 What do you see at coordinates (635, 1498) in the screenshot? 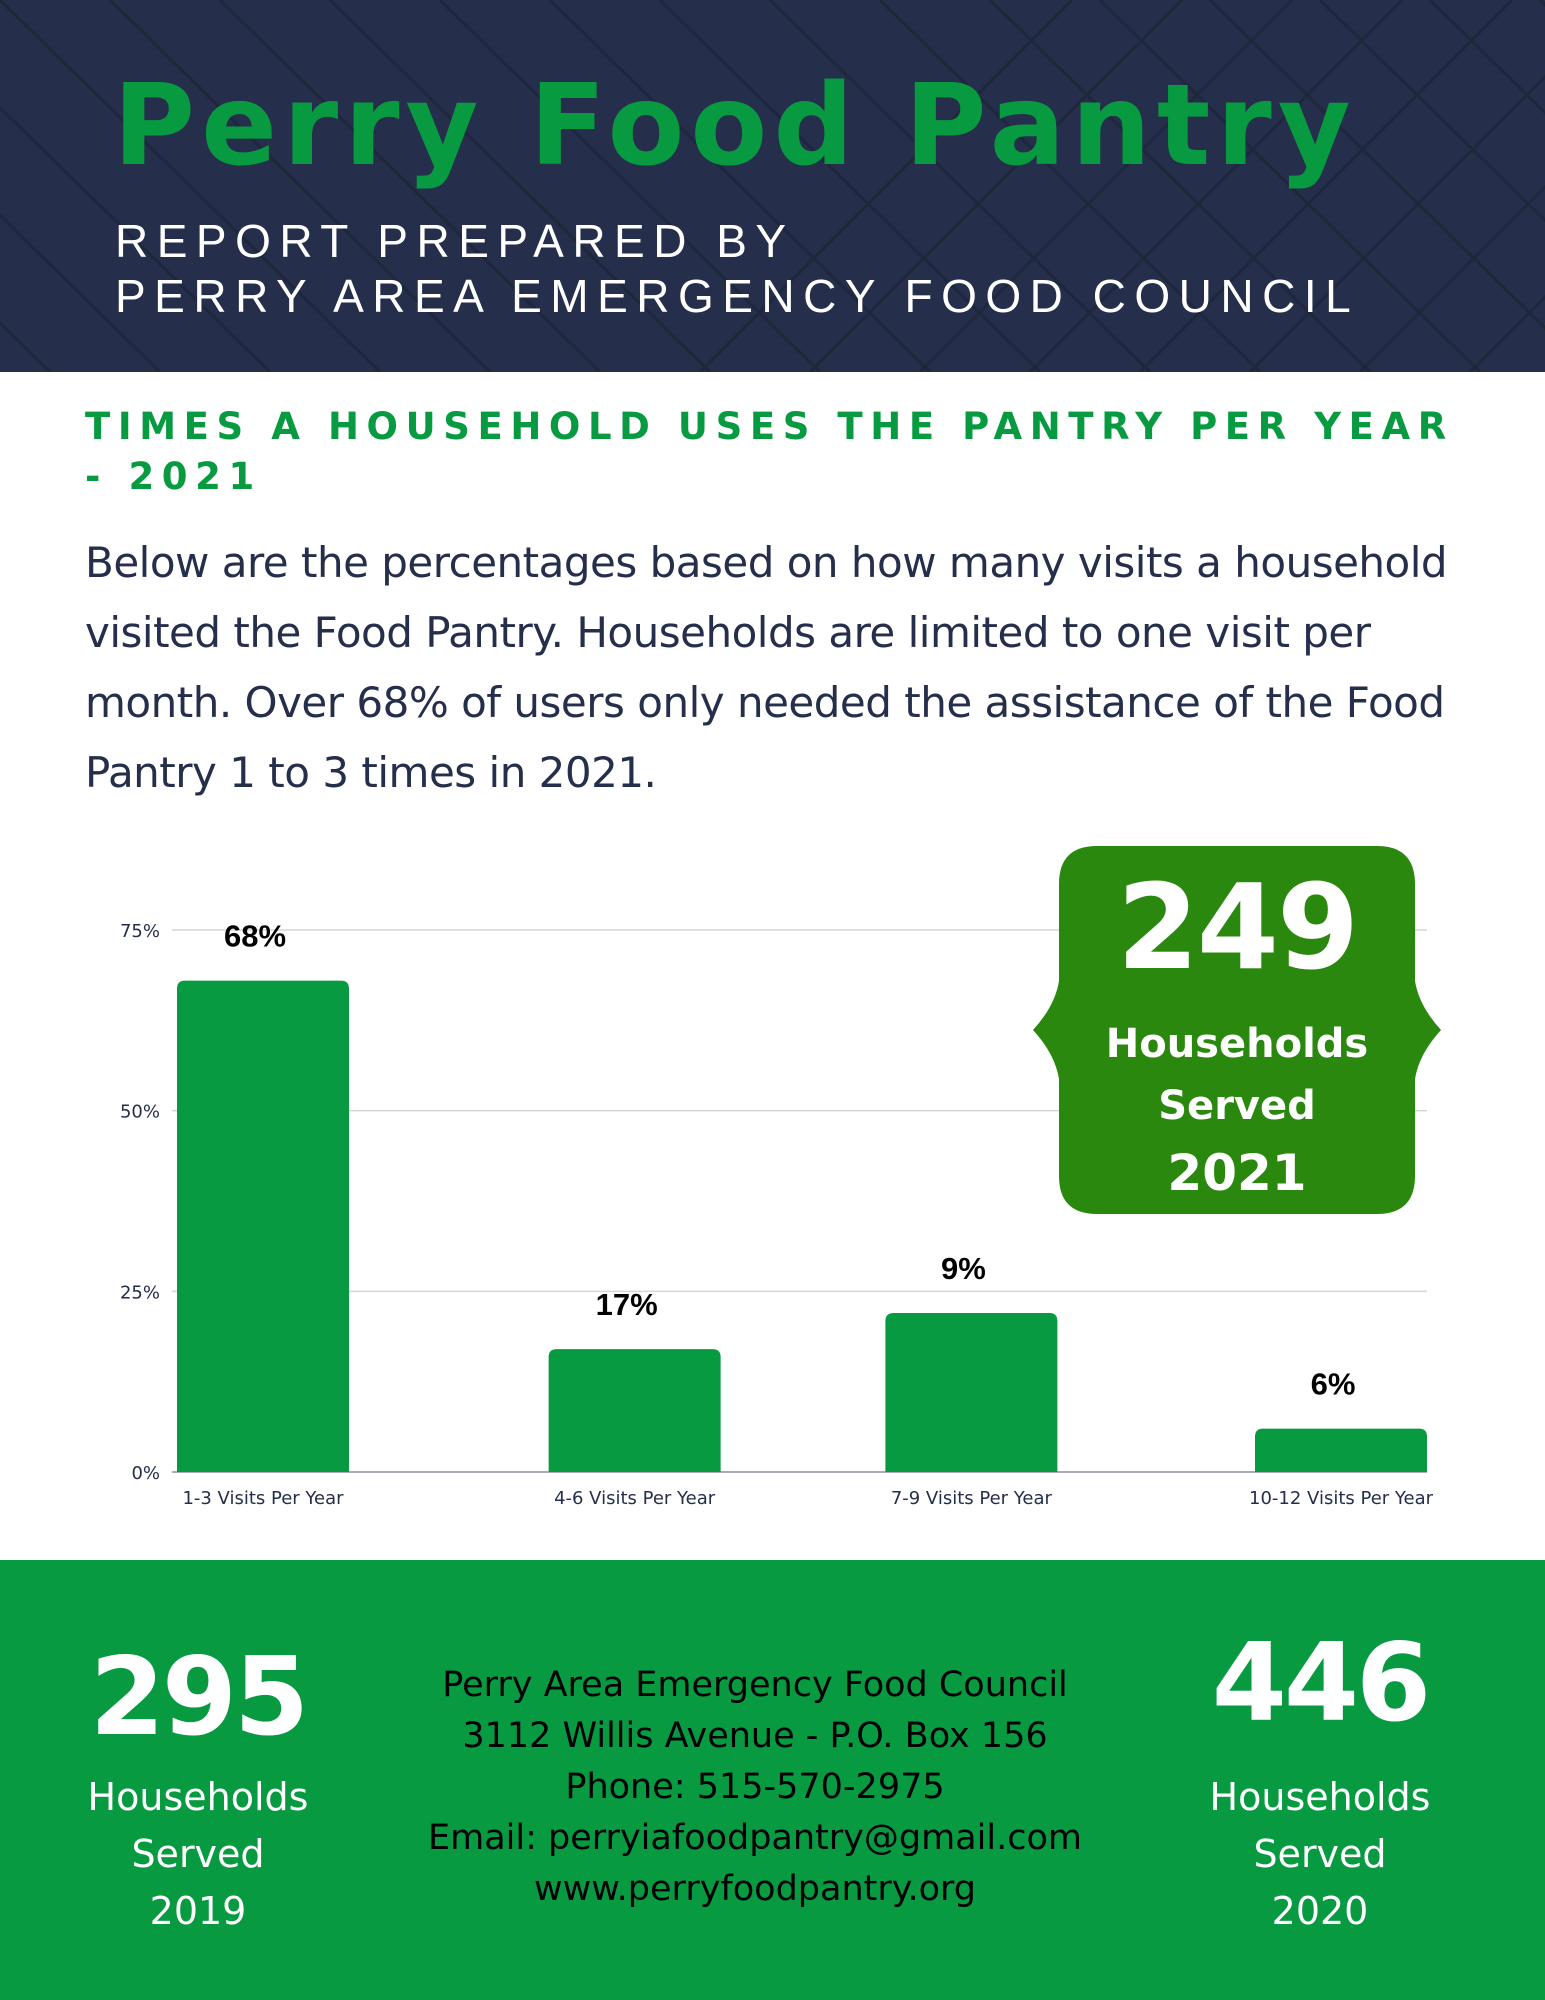
I see `x-tick-label: 4-6 Visits Per Year` at bounding box center [635, 1498].